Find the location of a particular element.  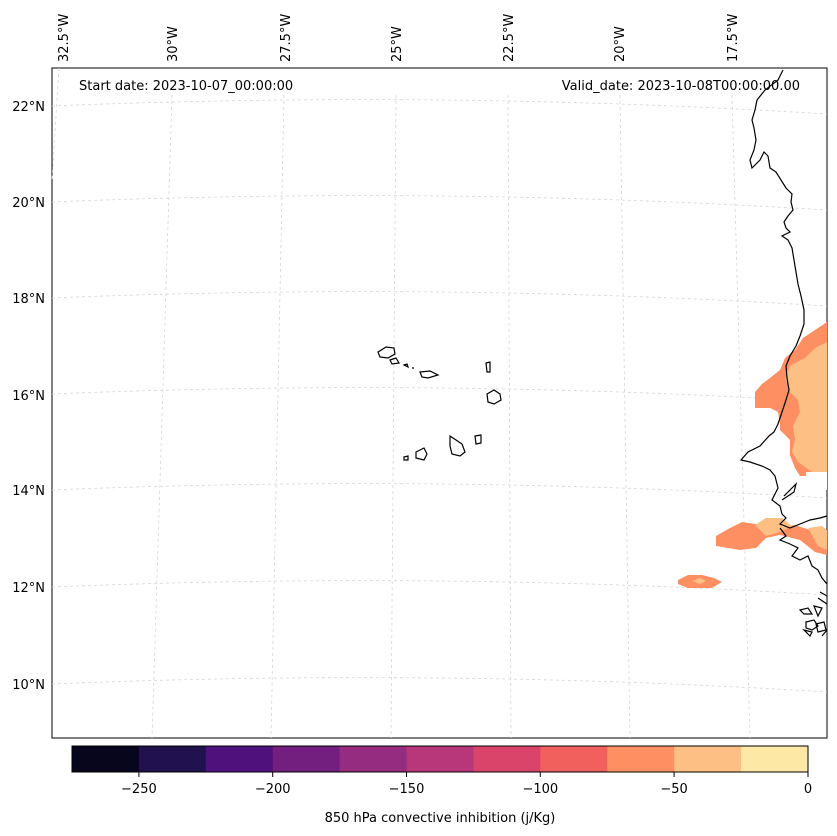

latitude-labels: 22°N 20°N 18°N 16°N 14°N 12°N 10°N is located at coordinates (28, 396).